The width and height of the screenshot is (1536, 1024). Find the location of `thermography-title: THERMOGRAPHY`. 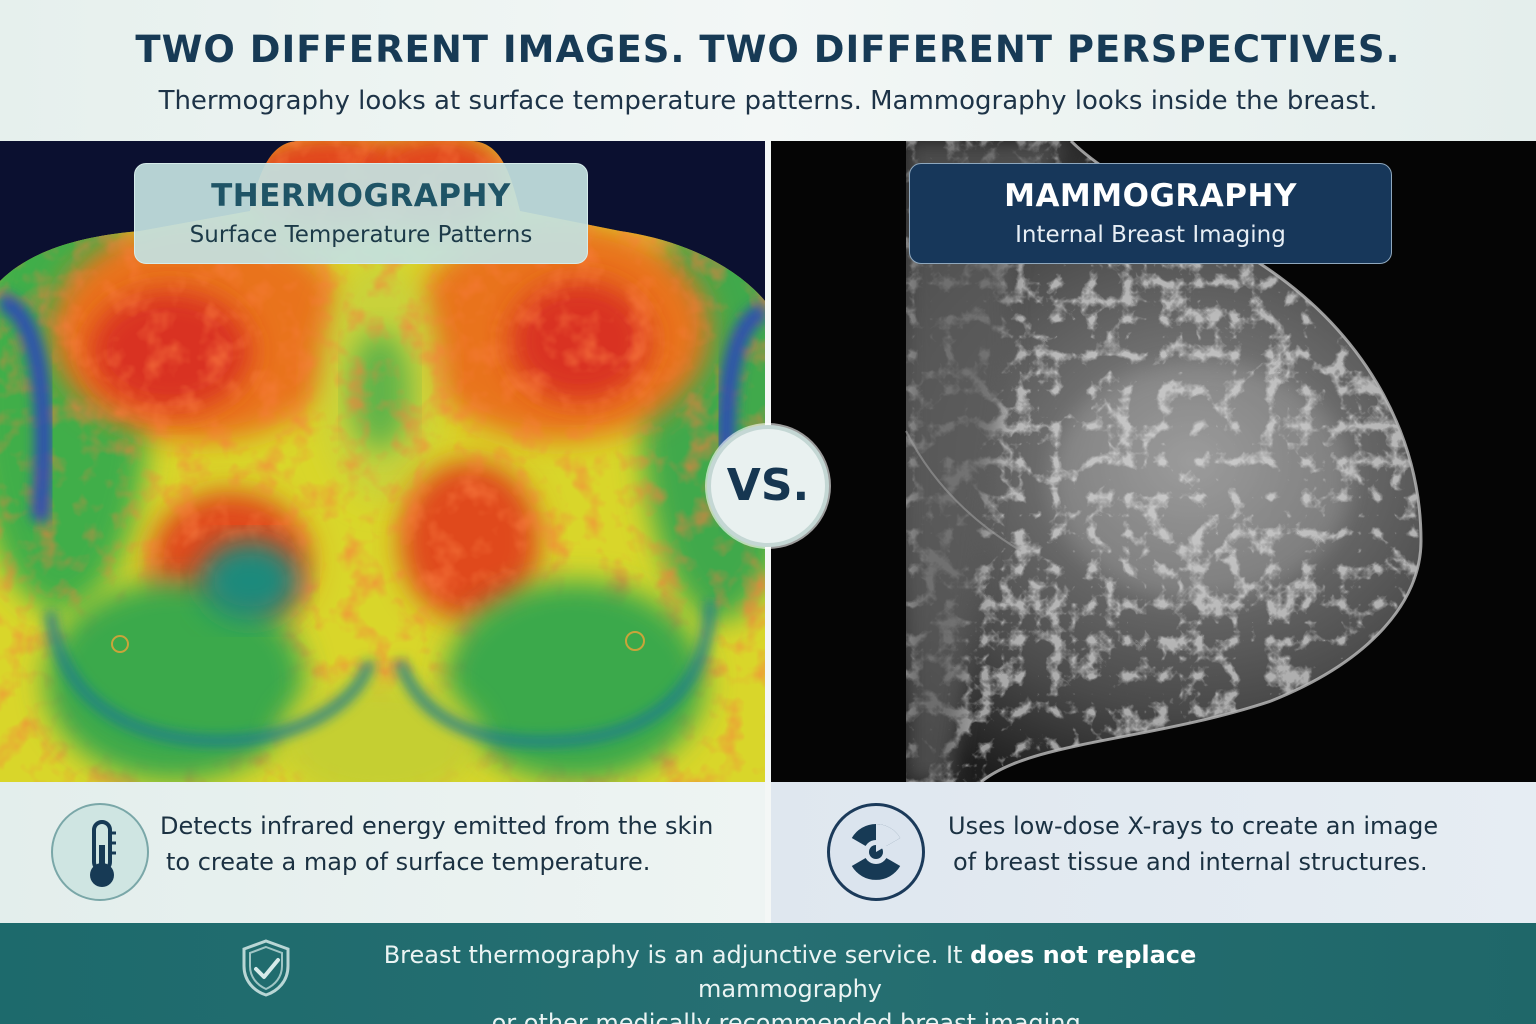

thermography-title: THERMOGRAPHY is located at coordinates (361, 196).